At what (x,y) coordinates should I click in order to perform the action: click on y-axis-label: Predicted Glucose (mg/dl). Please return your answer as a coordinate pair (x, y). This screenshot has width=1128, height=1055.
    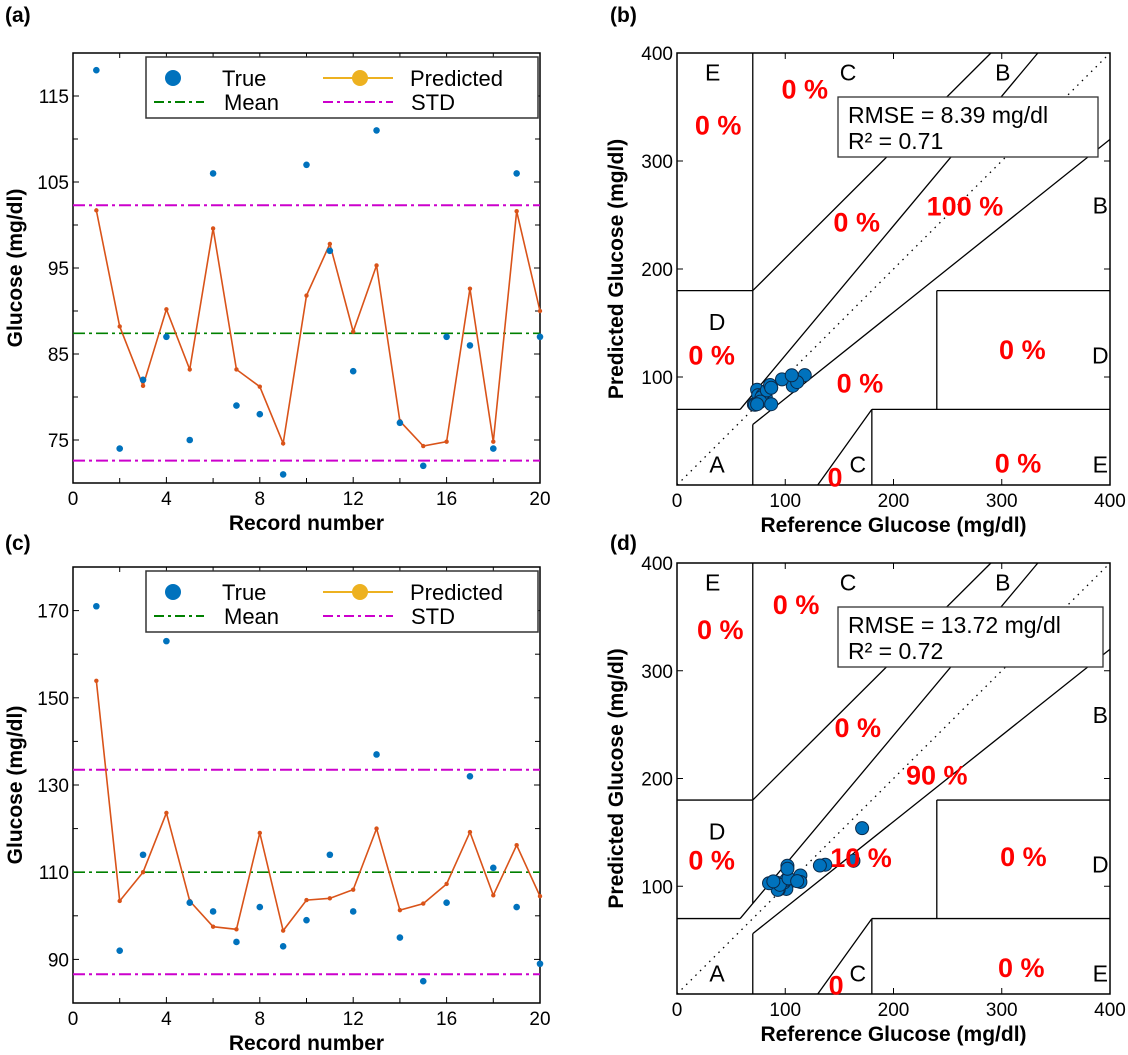
    Looking at the image, I should click on (616, 269).